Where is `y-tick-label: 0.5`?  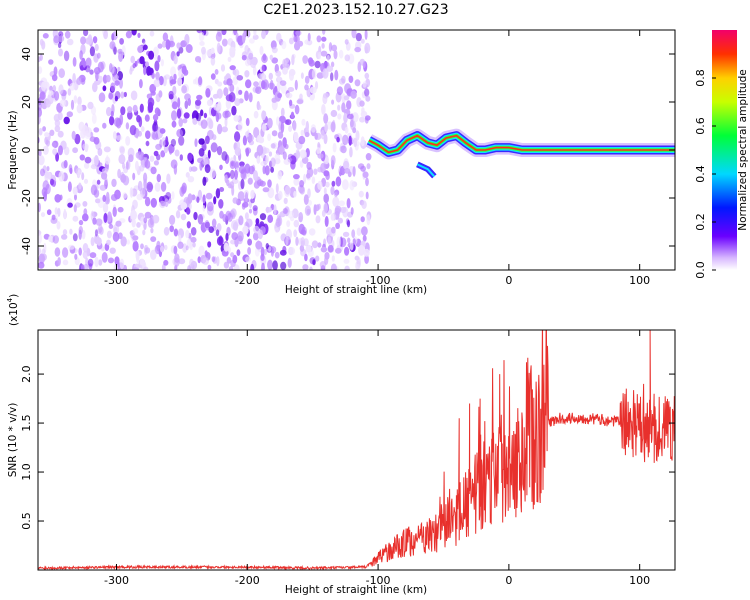
y-tick-label: 0.5 is located at coordinates (26, 521).